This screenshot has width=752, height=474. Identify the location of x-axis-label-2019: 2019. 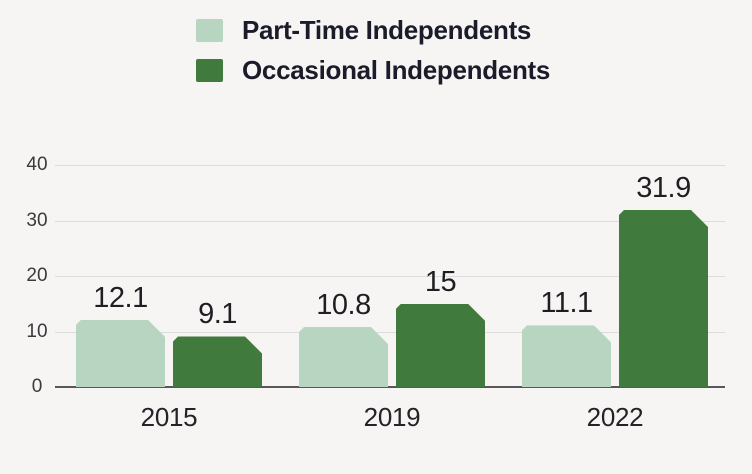
(392, 417).